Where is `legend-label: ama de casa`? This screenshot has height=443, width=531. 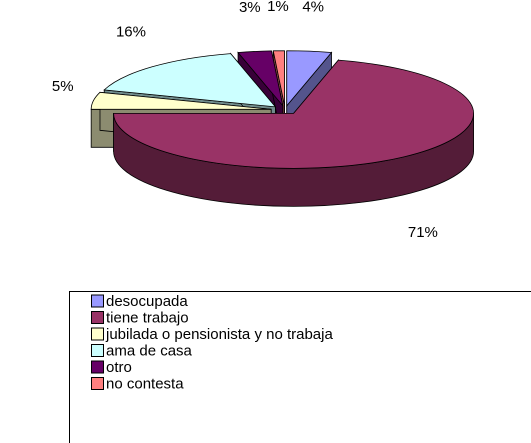 legend-label: ama de casa is located at coordinates (149, 350).